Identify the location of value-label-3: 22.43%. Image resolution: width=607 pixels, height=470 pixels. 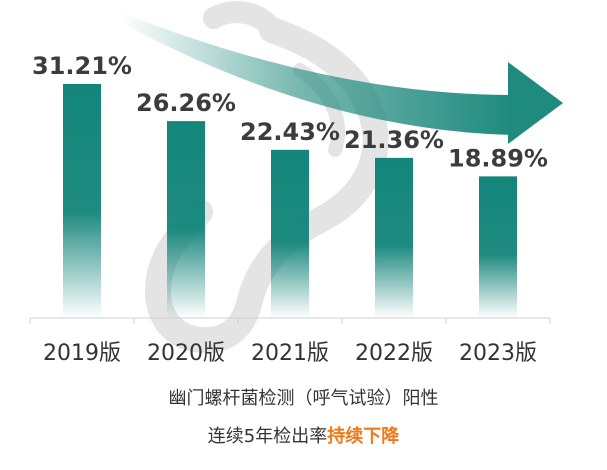
(290, 132).